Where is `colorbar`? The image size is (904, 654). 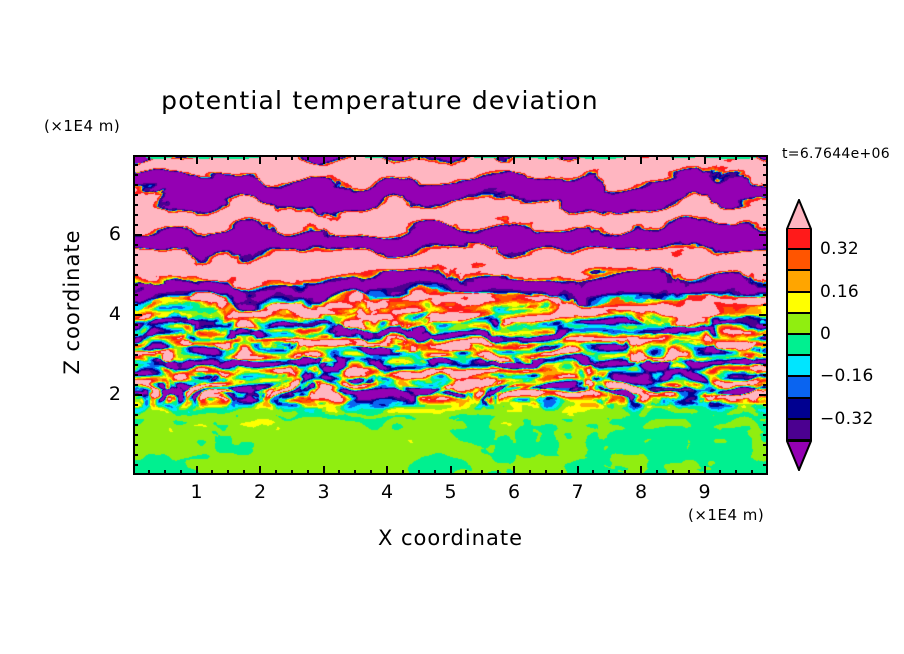
colorbar is located at coordinates (799, 335).